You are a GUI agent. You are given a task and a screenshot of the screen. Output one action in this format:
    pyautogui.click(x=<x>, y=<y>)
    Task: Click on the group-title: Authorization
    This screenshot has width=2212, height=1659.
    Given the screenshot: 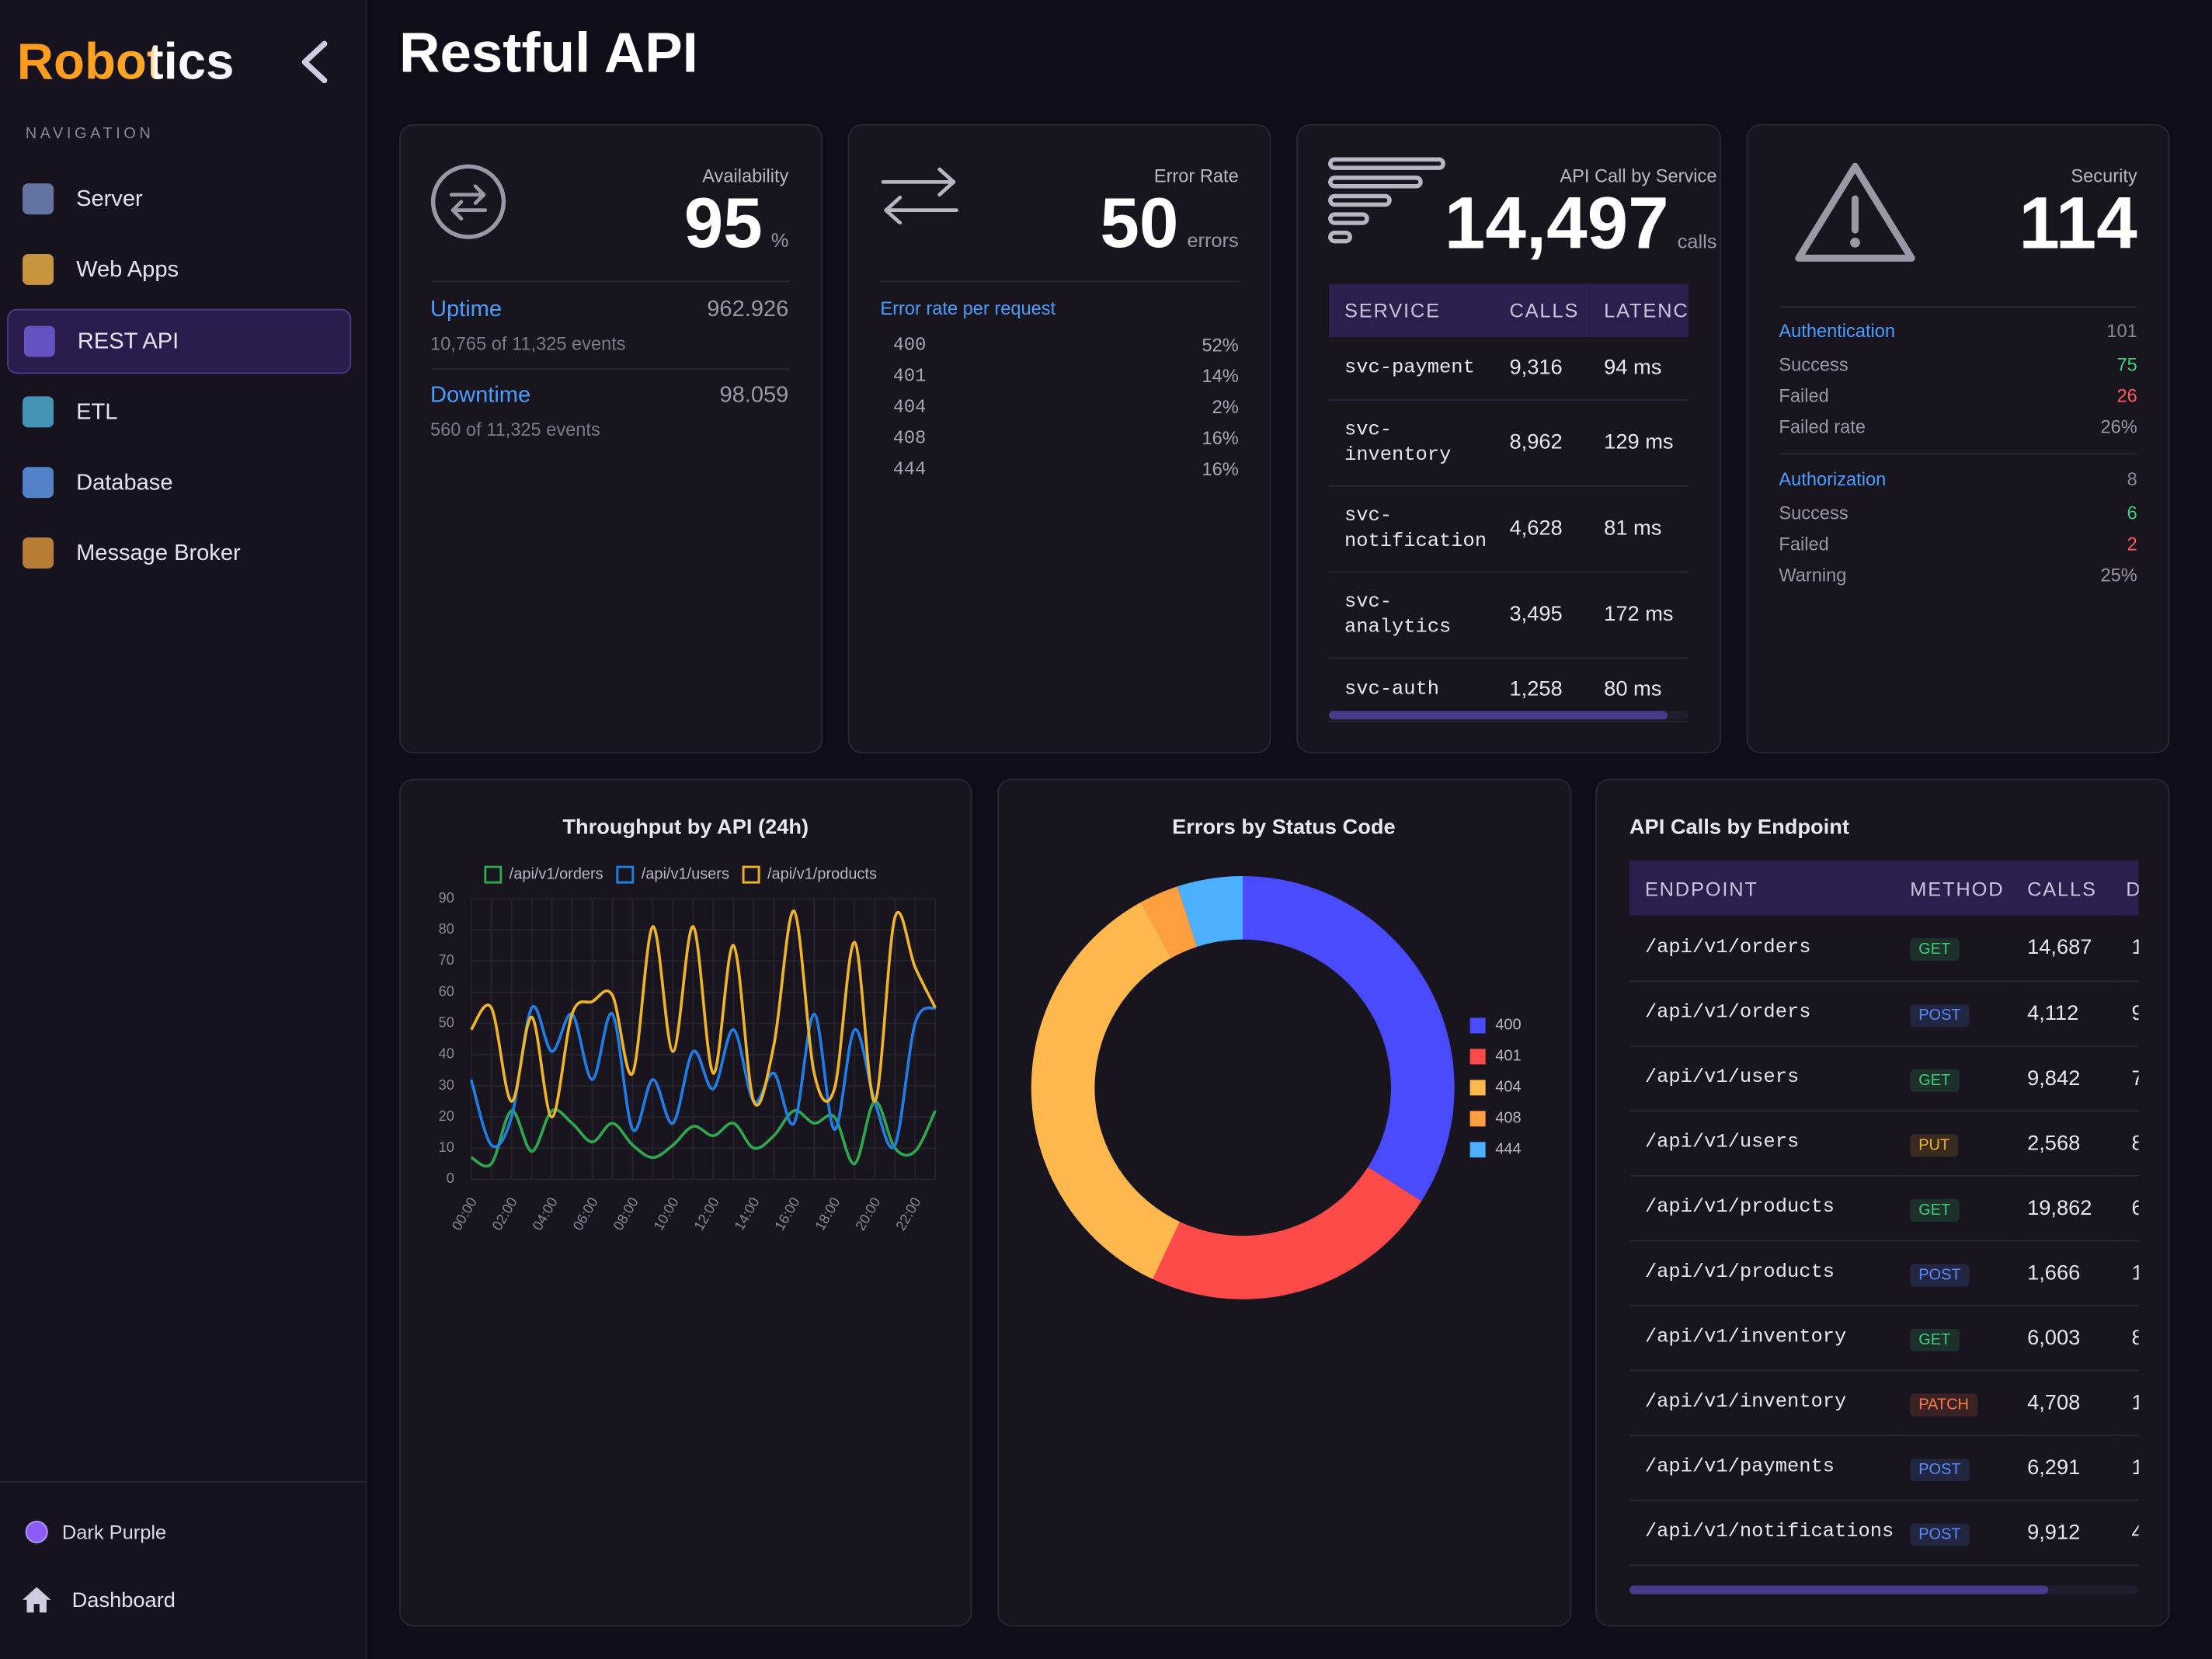 What is the action you would take?
    pyautogui.click(x=1833, y=479)
    